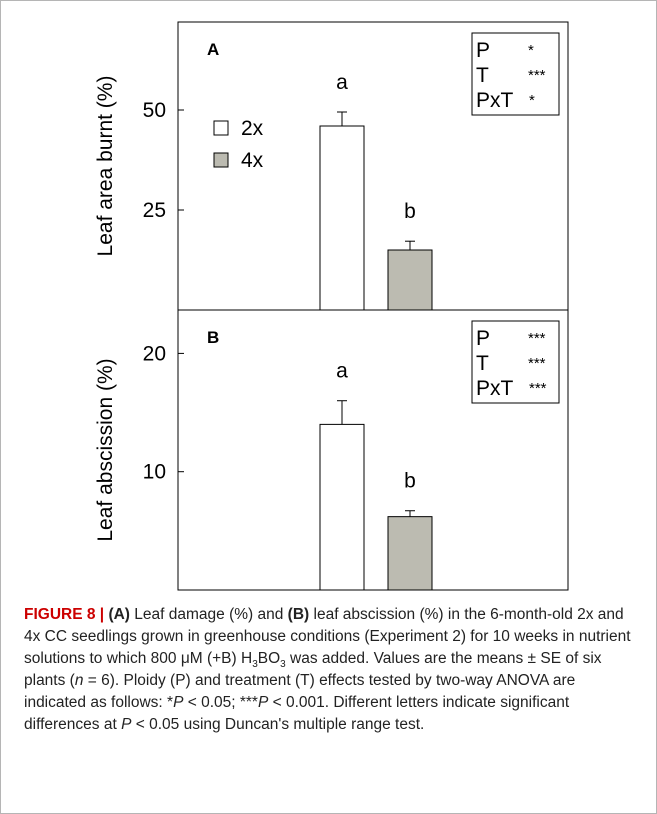 The image size is (657, 814). Describe the element at coordinates (105, 449) in the screenshot. I see `y-axis-label-b: Leaf abscission (%)` at that location.